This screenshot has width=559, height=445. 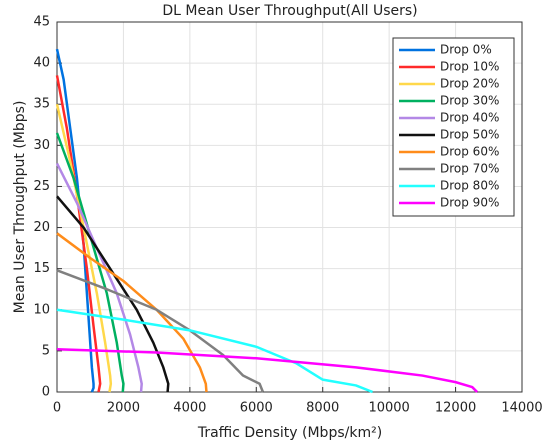 What do you see at coordinates (469, 67) in the screenshot?
I see `legend-label: Drop 10%` at bounding box center [469, 67].